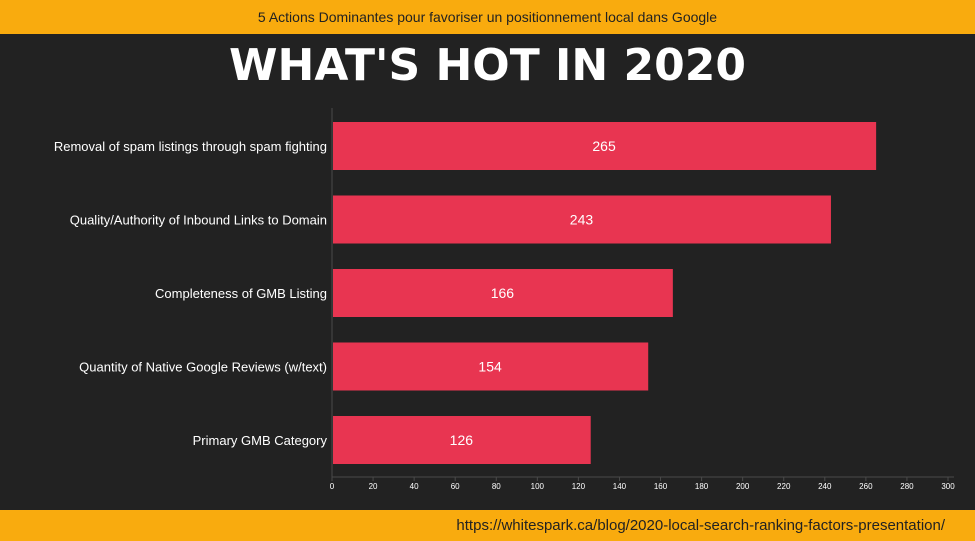 Image resolution: width=975 pixels, height=541 pixels. I want to click on x-tick-label: 40, so click(414, 486).